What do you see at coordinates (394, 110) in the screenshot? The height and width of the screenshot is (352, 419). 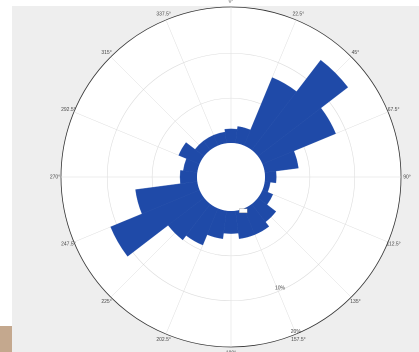 I see `direction-label: 67.5°` at bounding box center [394, 110].